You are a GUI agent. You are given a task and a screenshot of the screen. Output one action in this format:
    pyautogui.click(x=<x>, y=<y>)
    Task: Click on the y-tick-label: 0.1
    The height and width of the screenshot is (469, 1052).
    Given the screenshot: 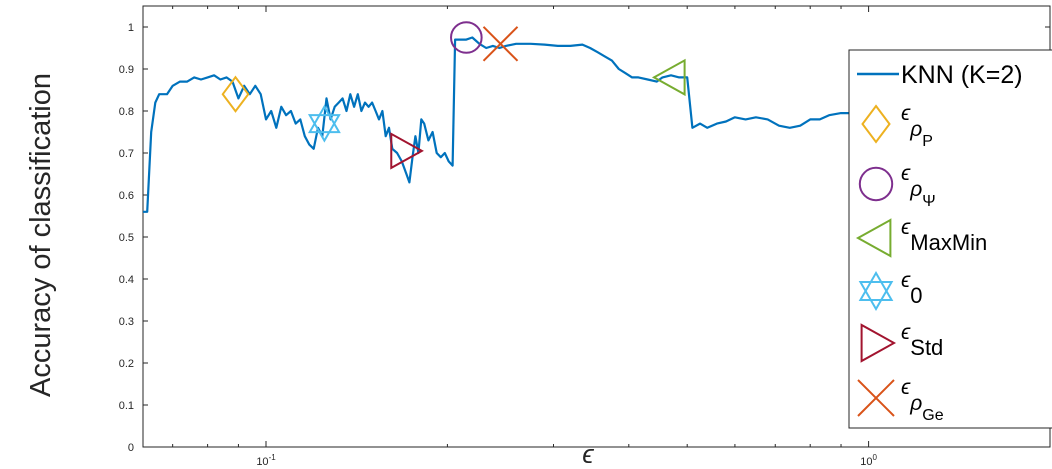 What is the action you would take?
    pyautogui.click(x=126, y=406)
    